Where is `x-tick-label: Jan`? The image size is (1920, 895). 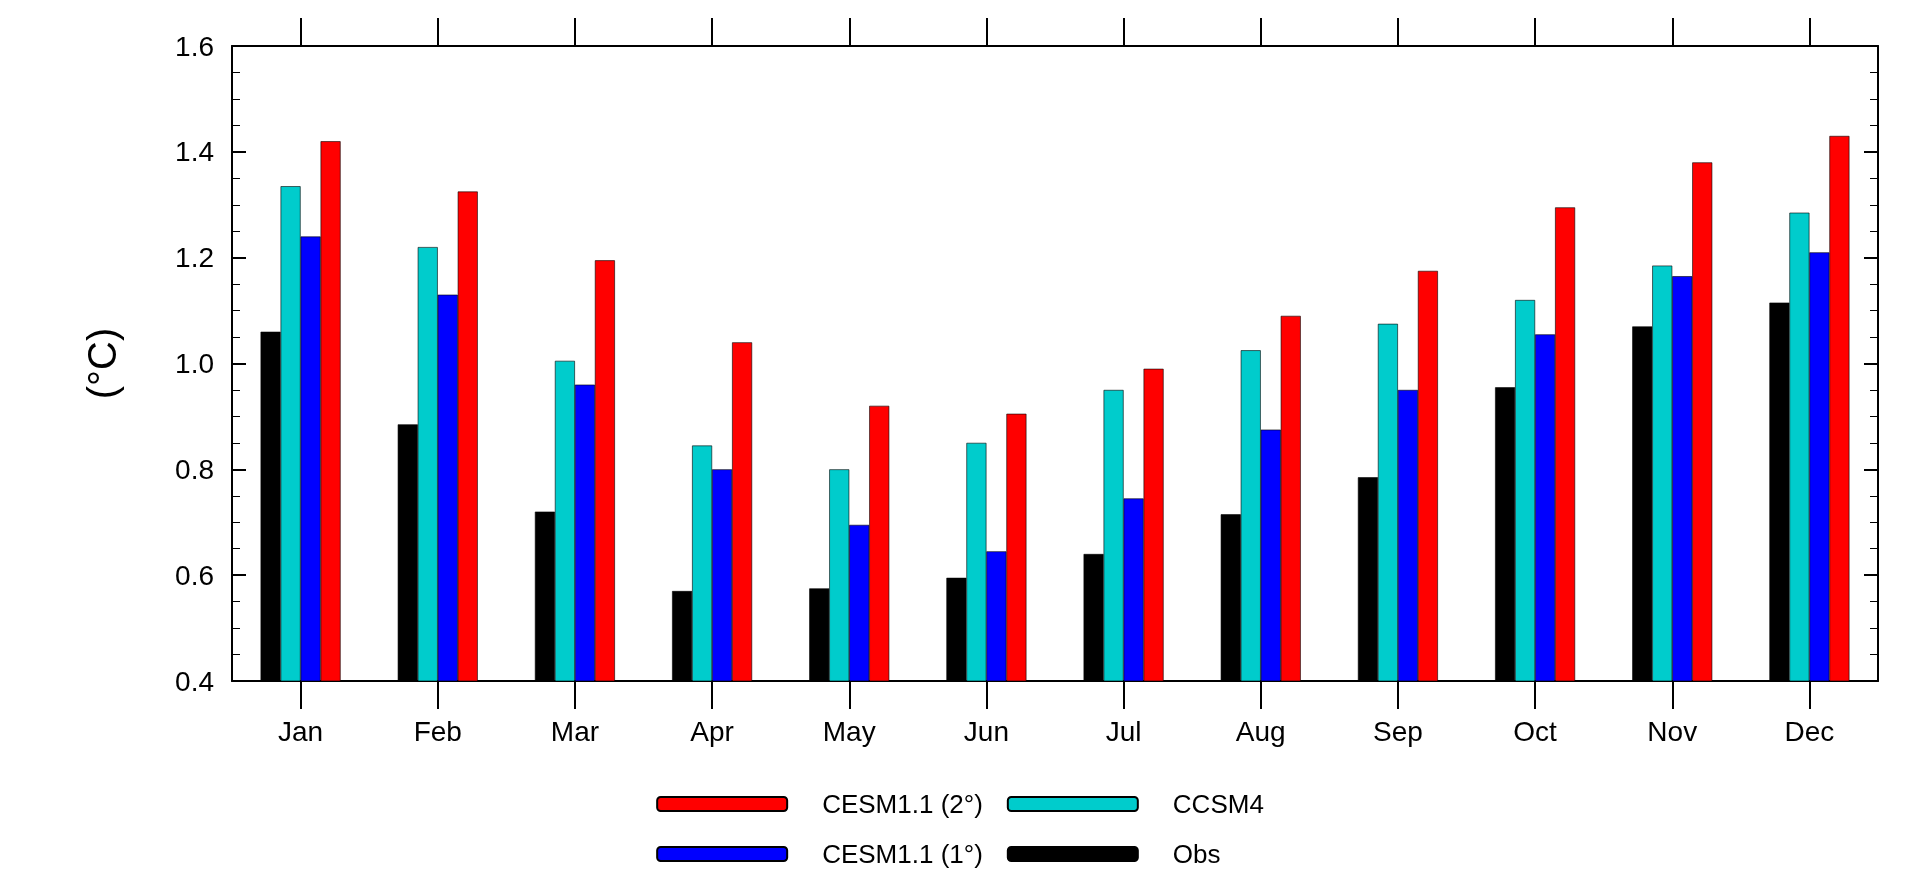
x-tick-label: Jan is located at coordinates (301, 731).